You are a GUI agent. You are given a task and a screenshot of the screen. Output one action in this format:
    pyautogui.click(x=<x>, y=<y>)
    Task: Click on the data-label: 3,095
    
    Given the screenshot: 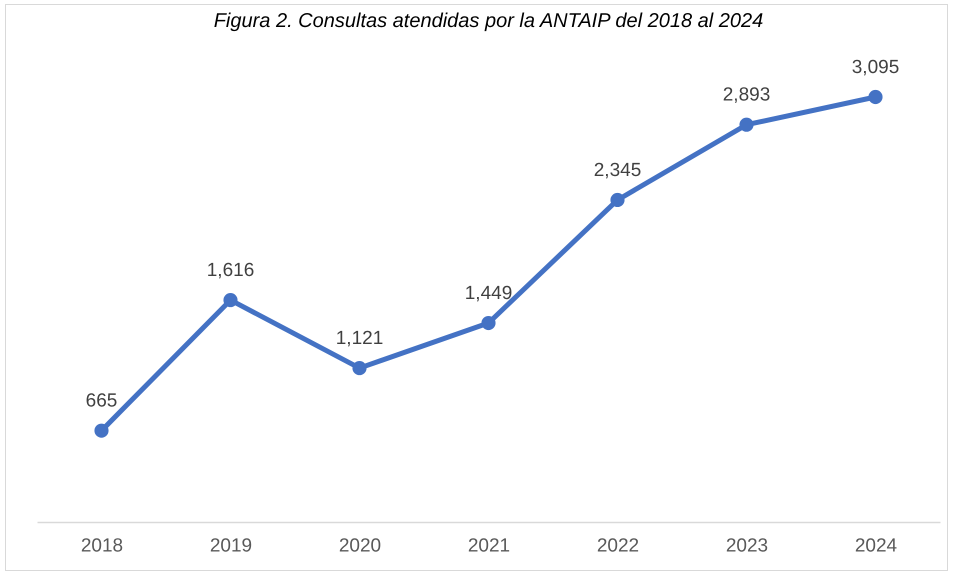 What is the action you would take?
    pyautogui.click(x=876, y=67)
    